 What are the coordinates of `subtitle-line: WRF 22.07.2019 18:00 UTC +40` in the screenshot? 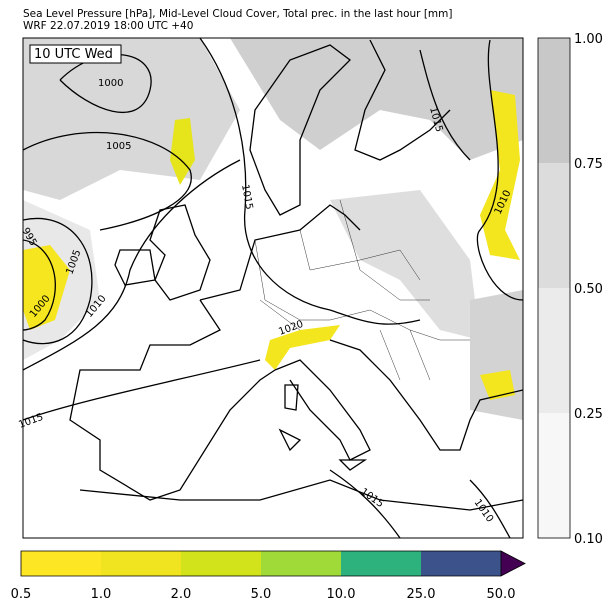 It's located at (108, 26).